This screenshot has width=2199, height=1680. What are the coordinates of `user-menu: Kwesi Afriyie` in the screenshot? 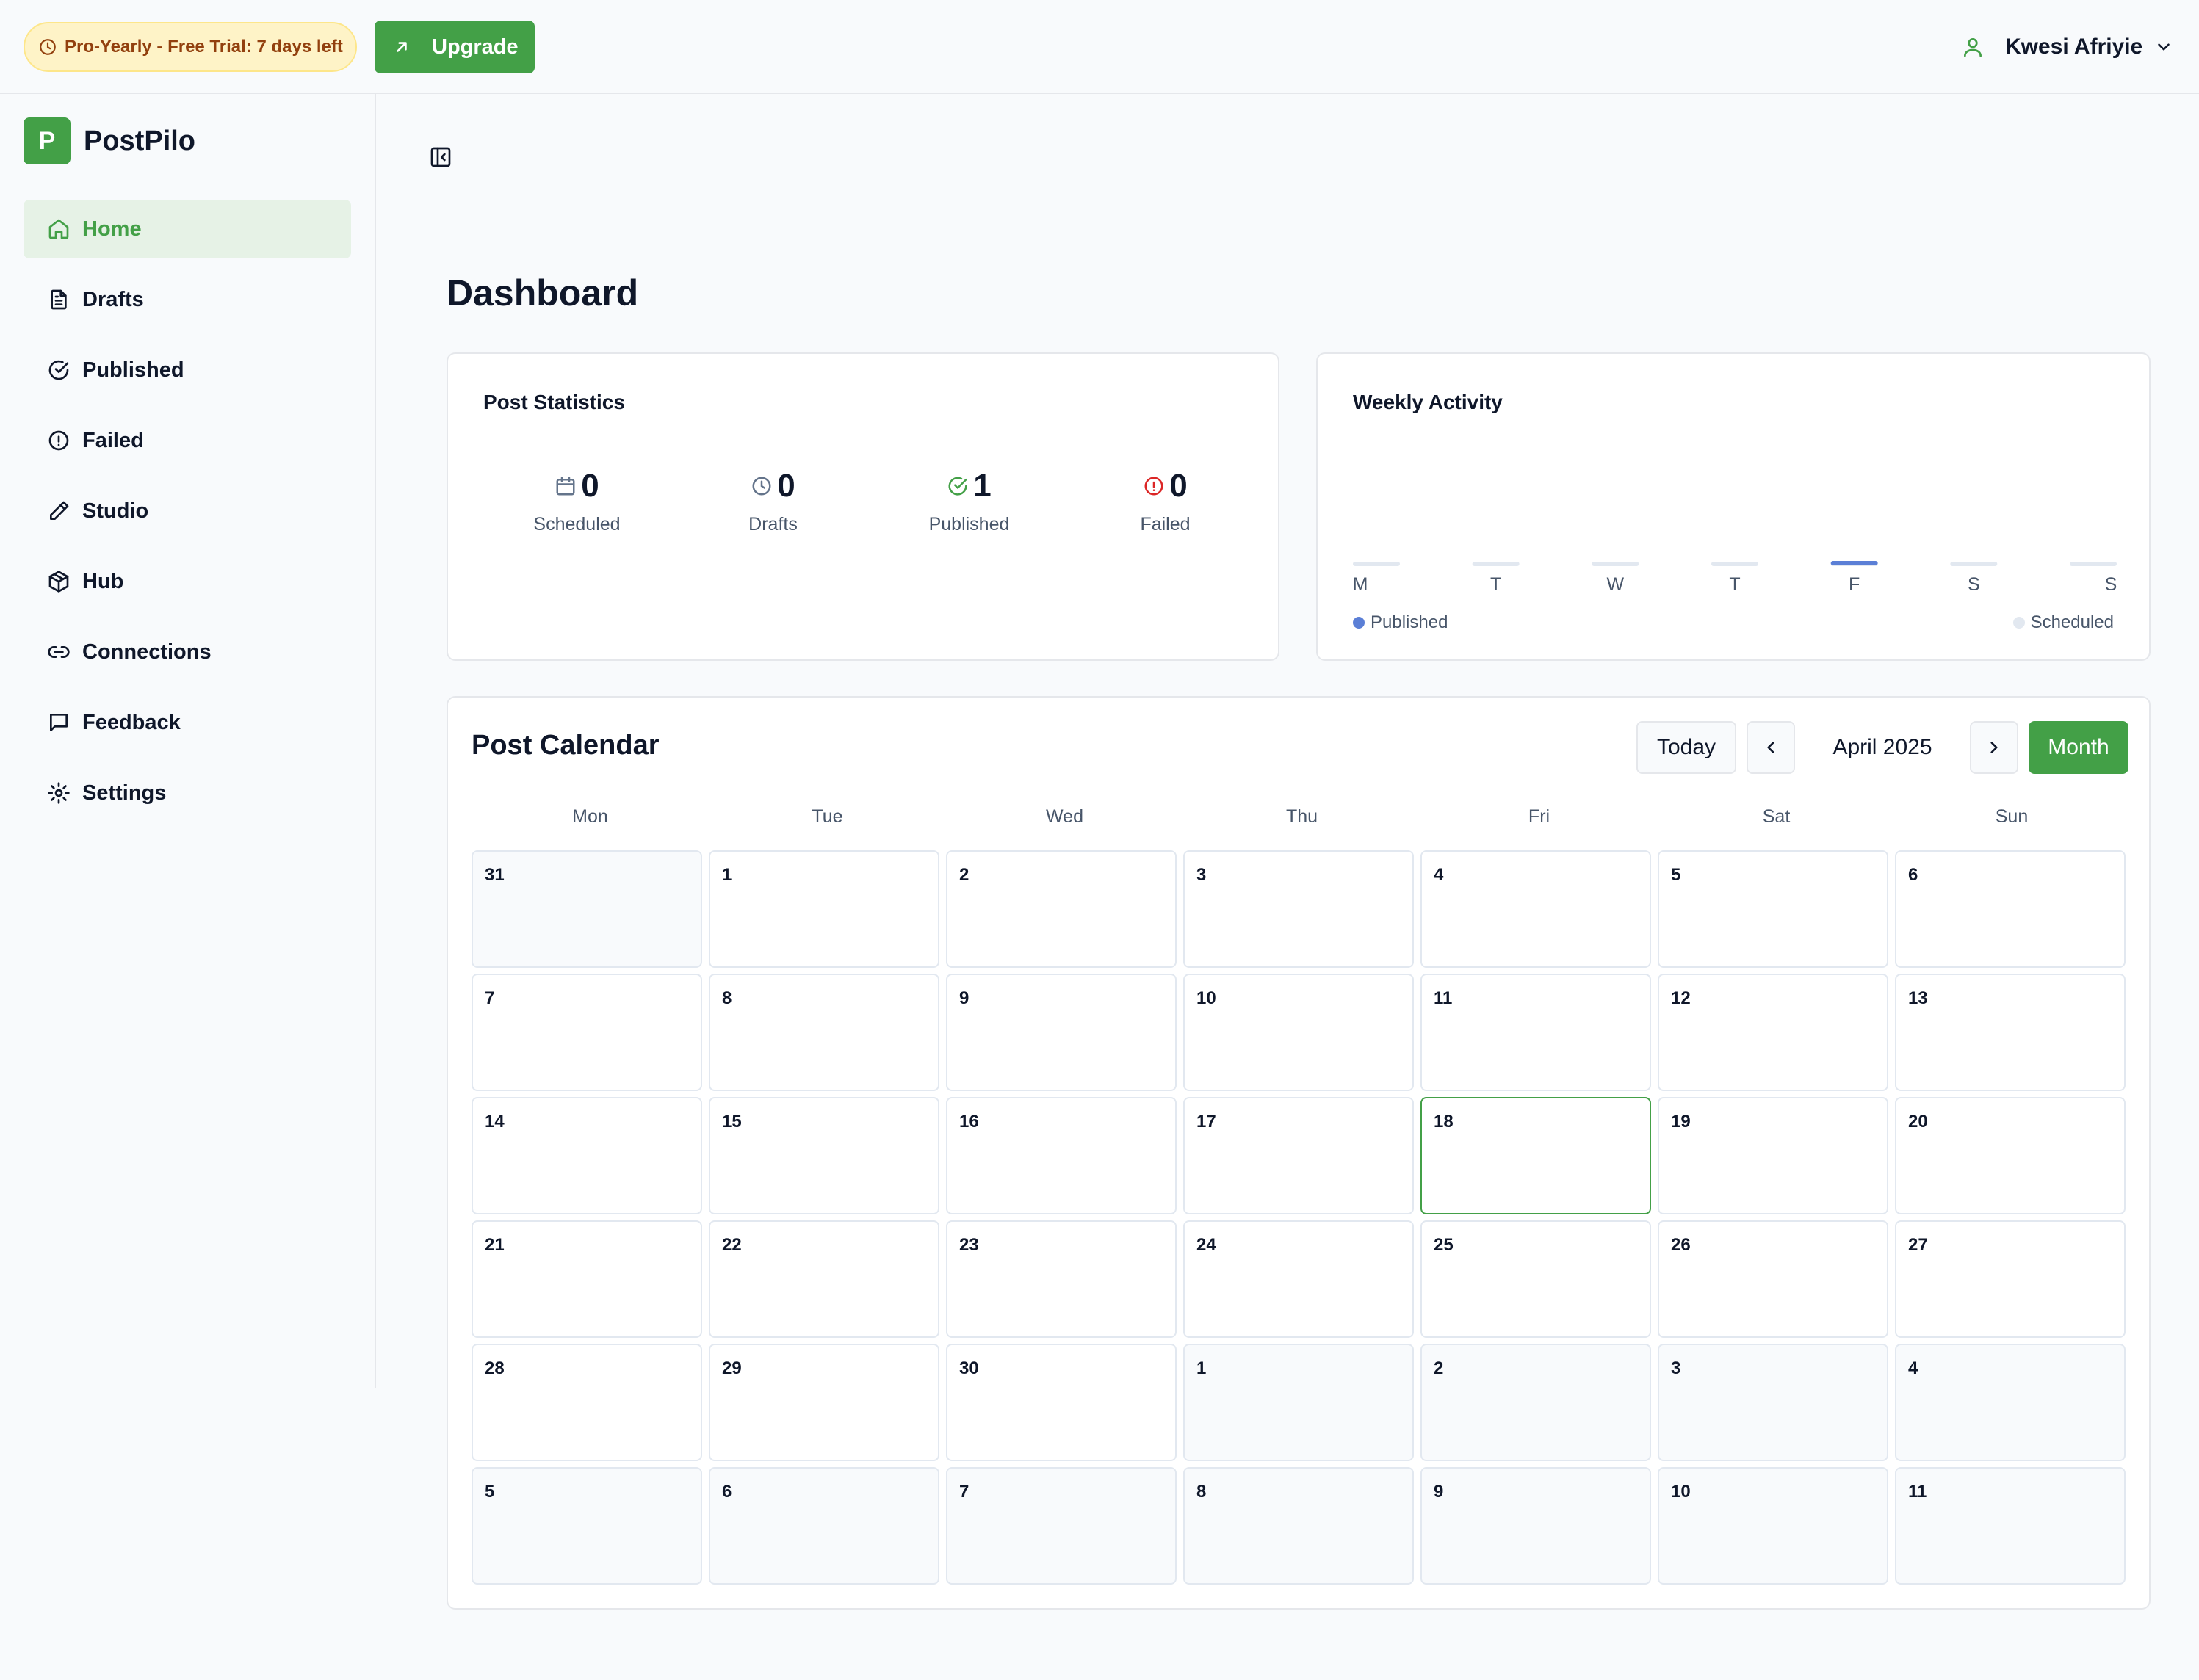 It's located at (2071, 47).